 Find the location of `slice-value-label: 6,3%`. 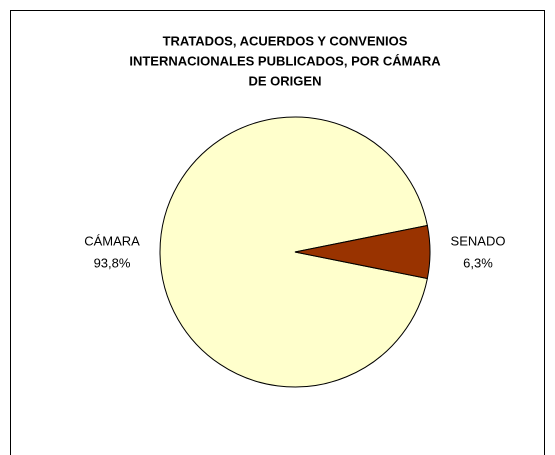

slice-value-label: 6,3% is located at coordinates (478, 262).